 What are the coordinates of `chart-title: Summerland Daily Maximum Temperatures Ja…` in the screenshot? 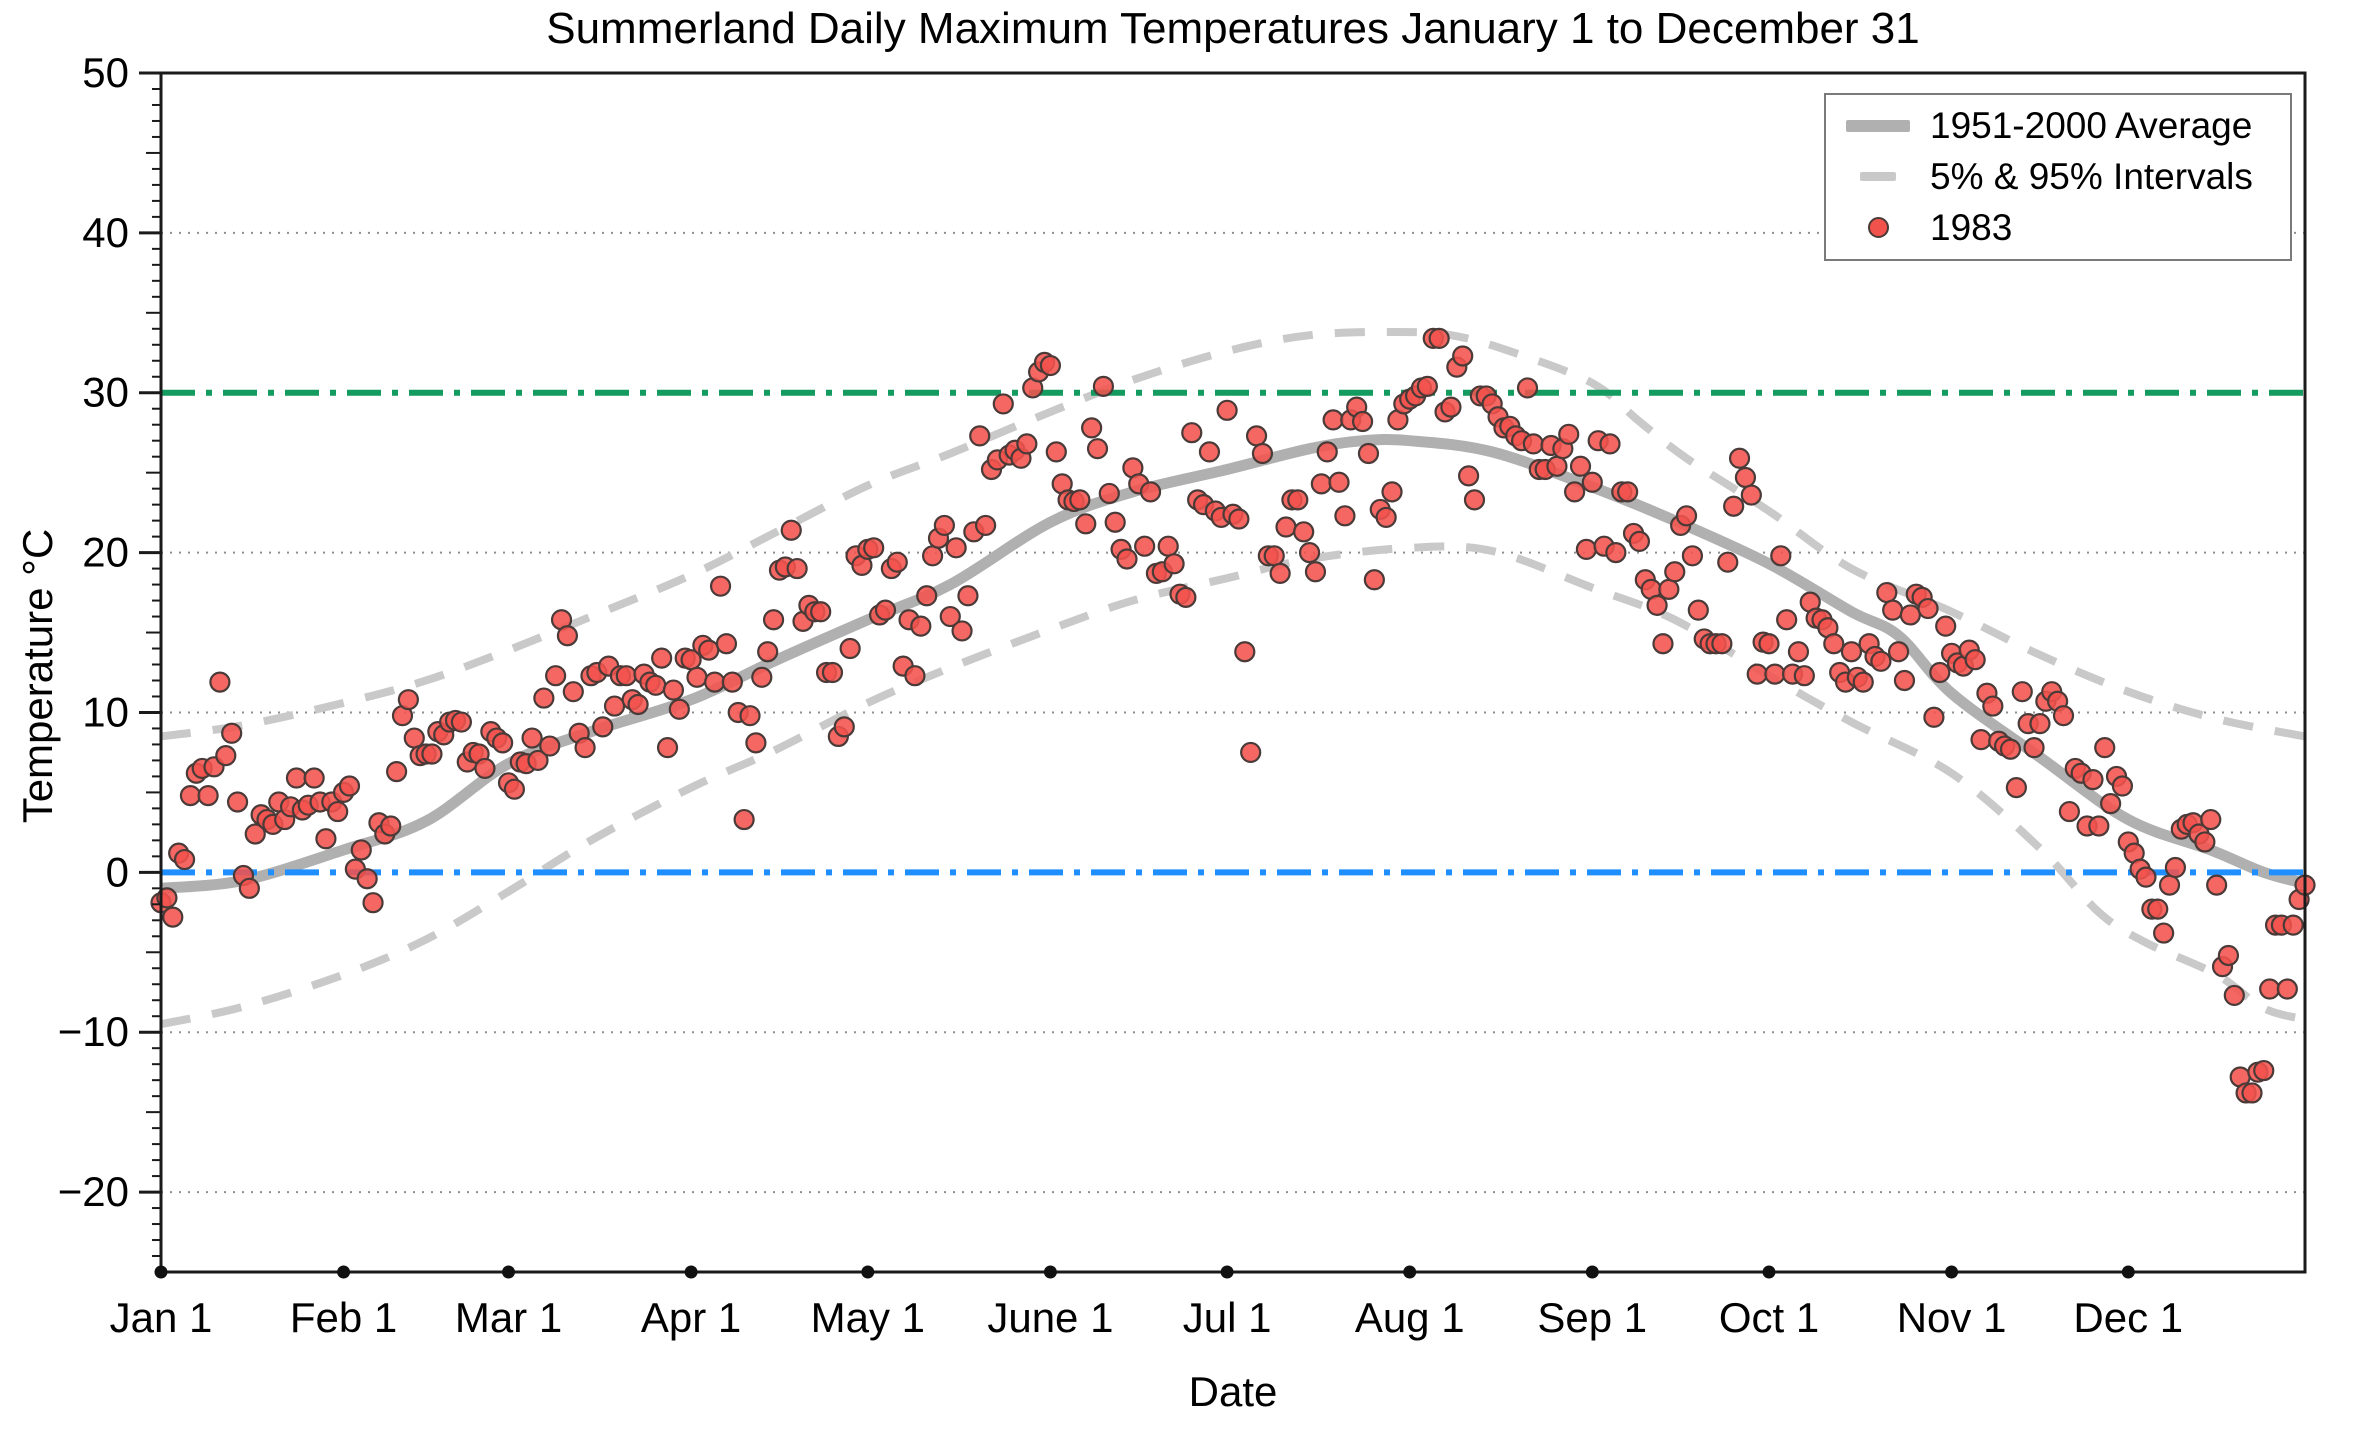 It's located at (1233, 28).